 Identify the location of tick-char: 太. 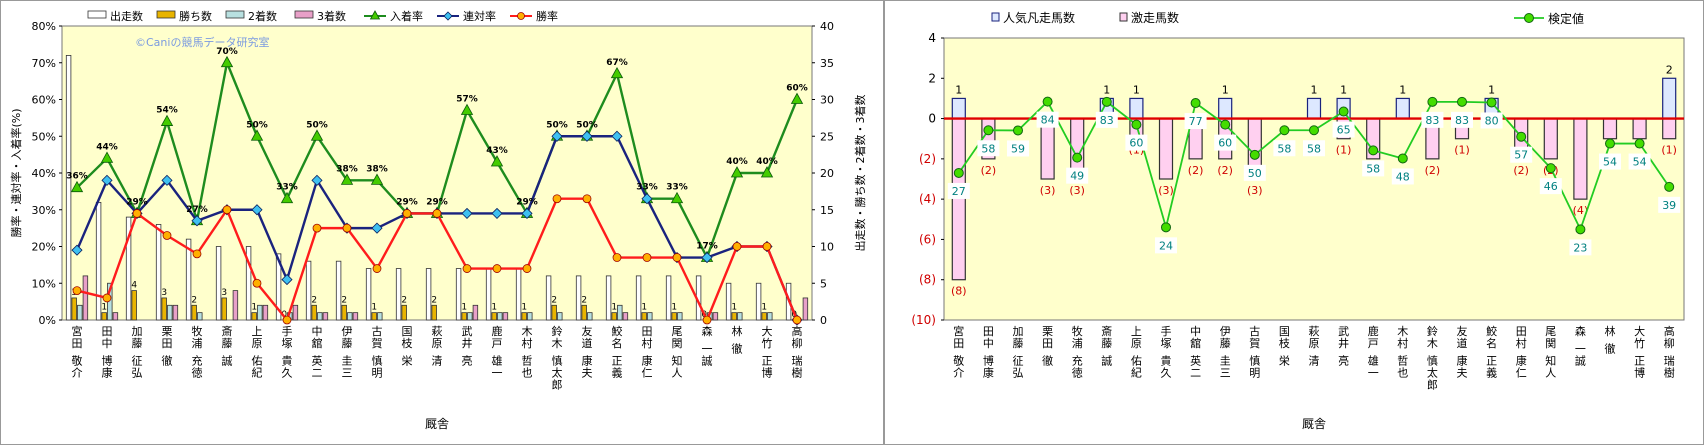
(557, 373).